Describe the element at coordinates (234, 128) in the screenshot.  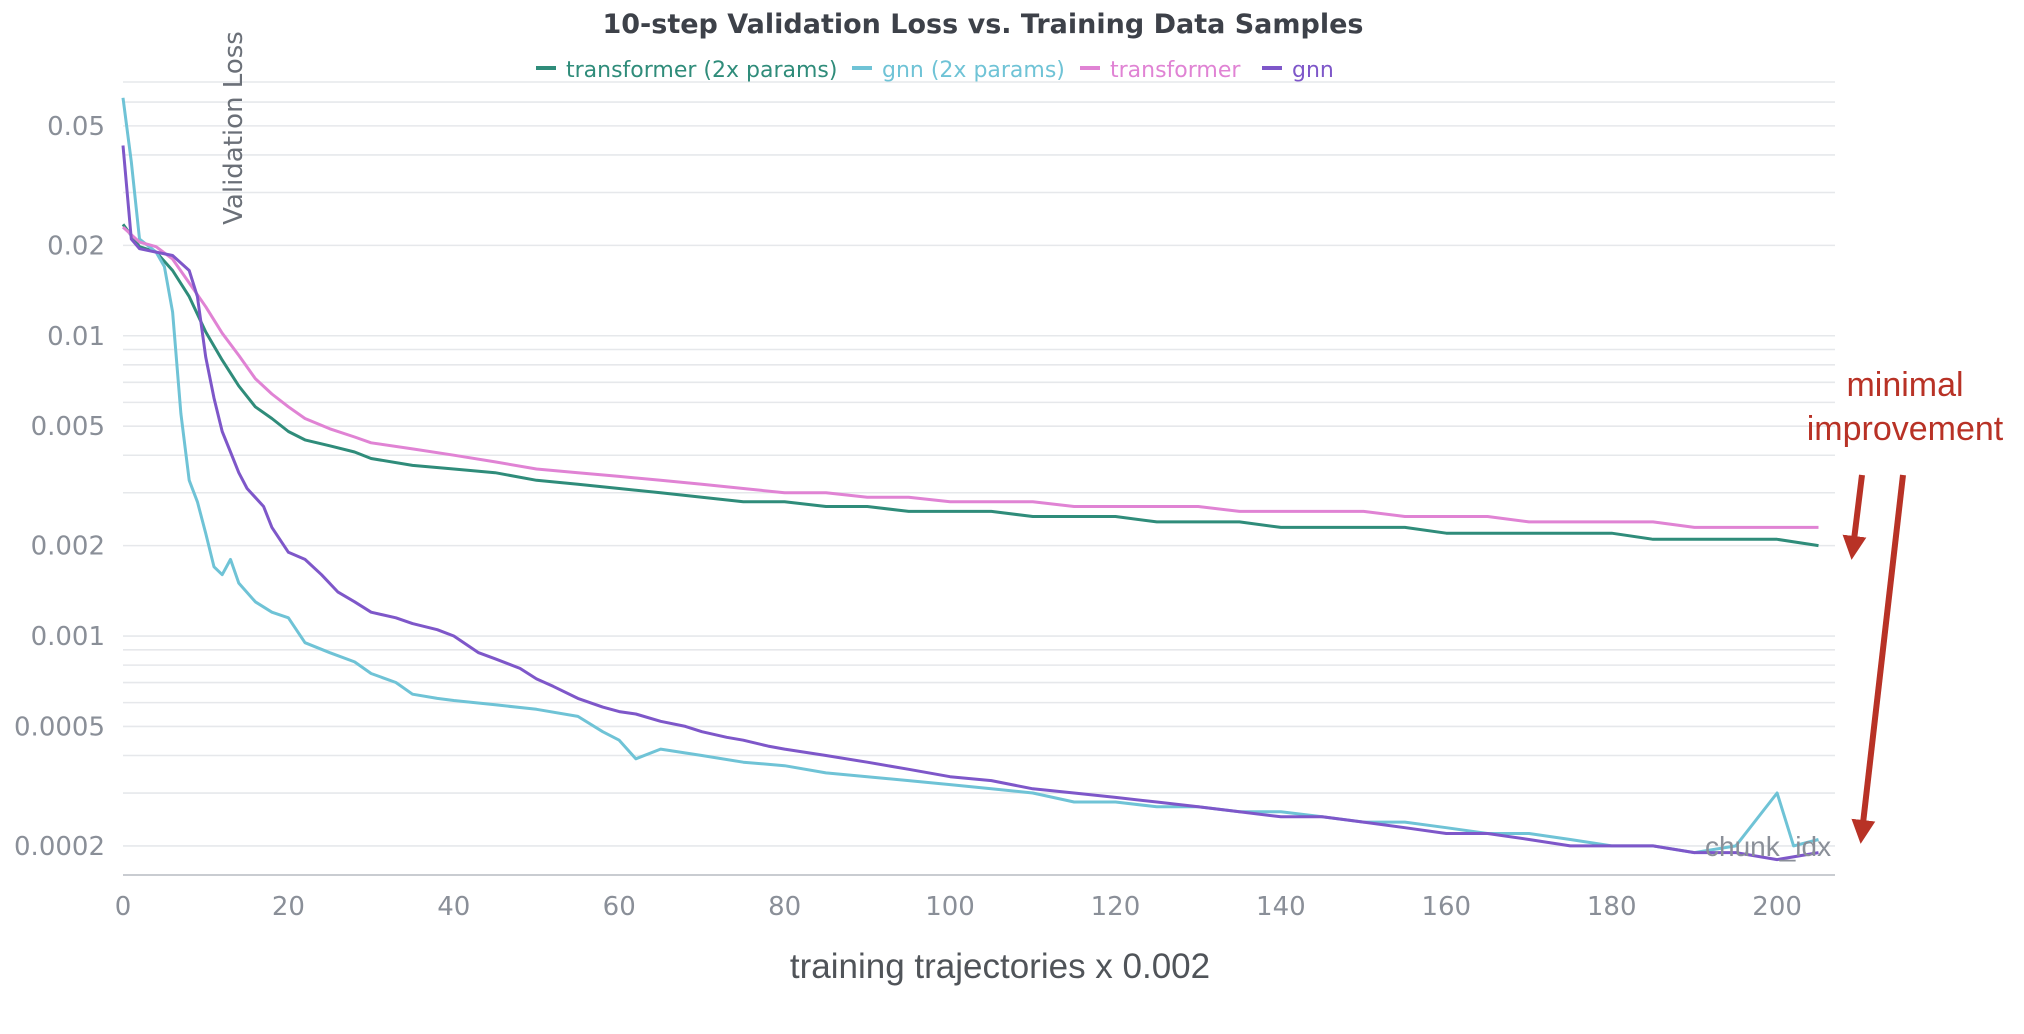
I see `y-axis-label: Validation Loss` at that location.